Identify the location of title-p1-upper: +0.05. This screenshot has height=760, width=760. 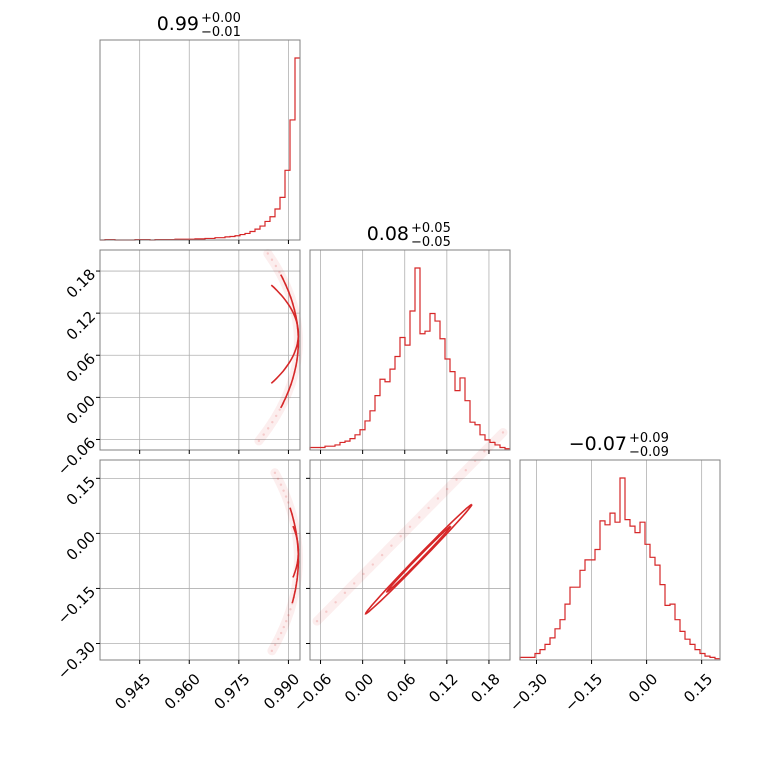
(431, 228).